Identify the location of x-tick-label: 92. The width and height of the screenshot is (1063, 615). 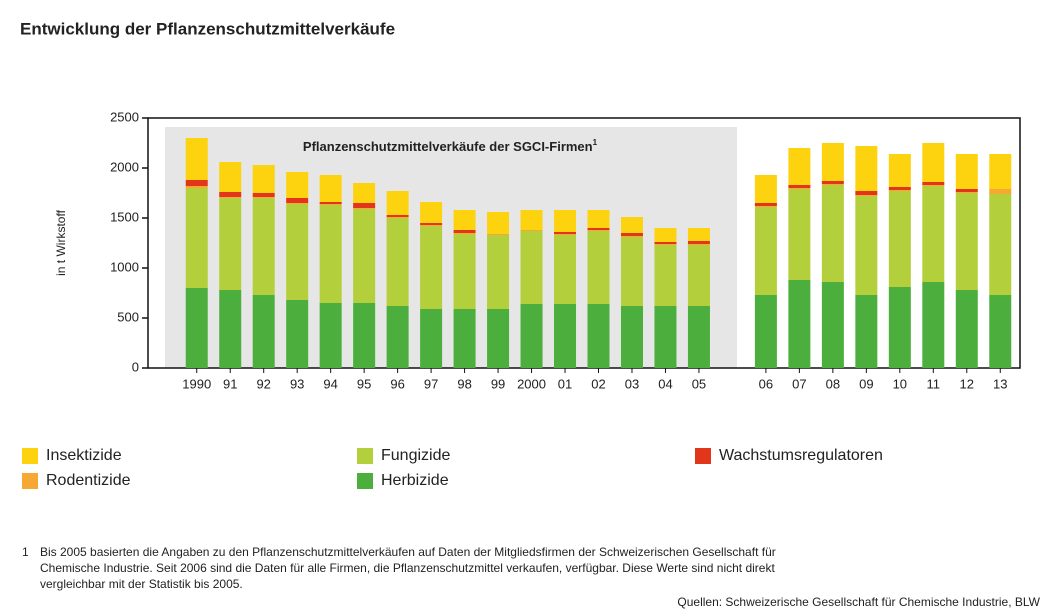
(263, 383).